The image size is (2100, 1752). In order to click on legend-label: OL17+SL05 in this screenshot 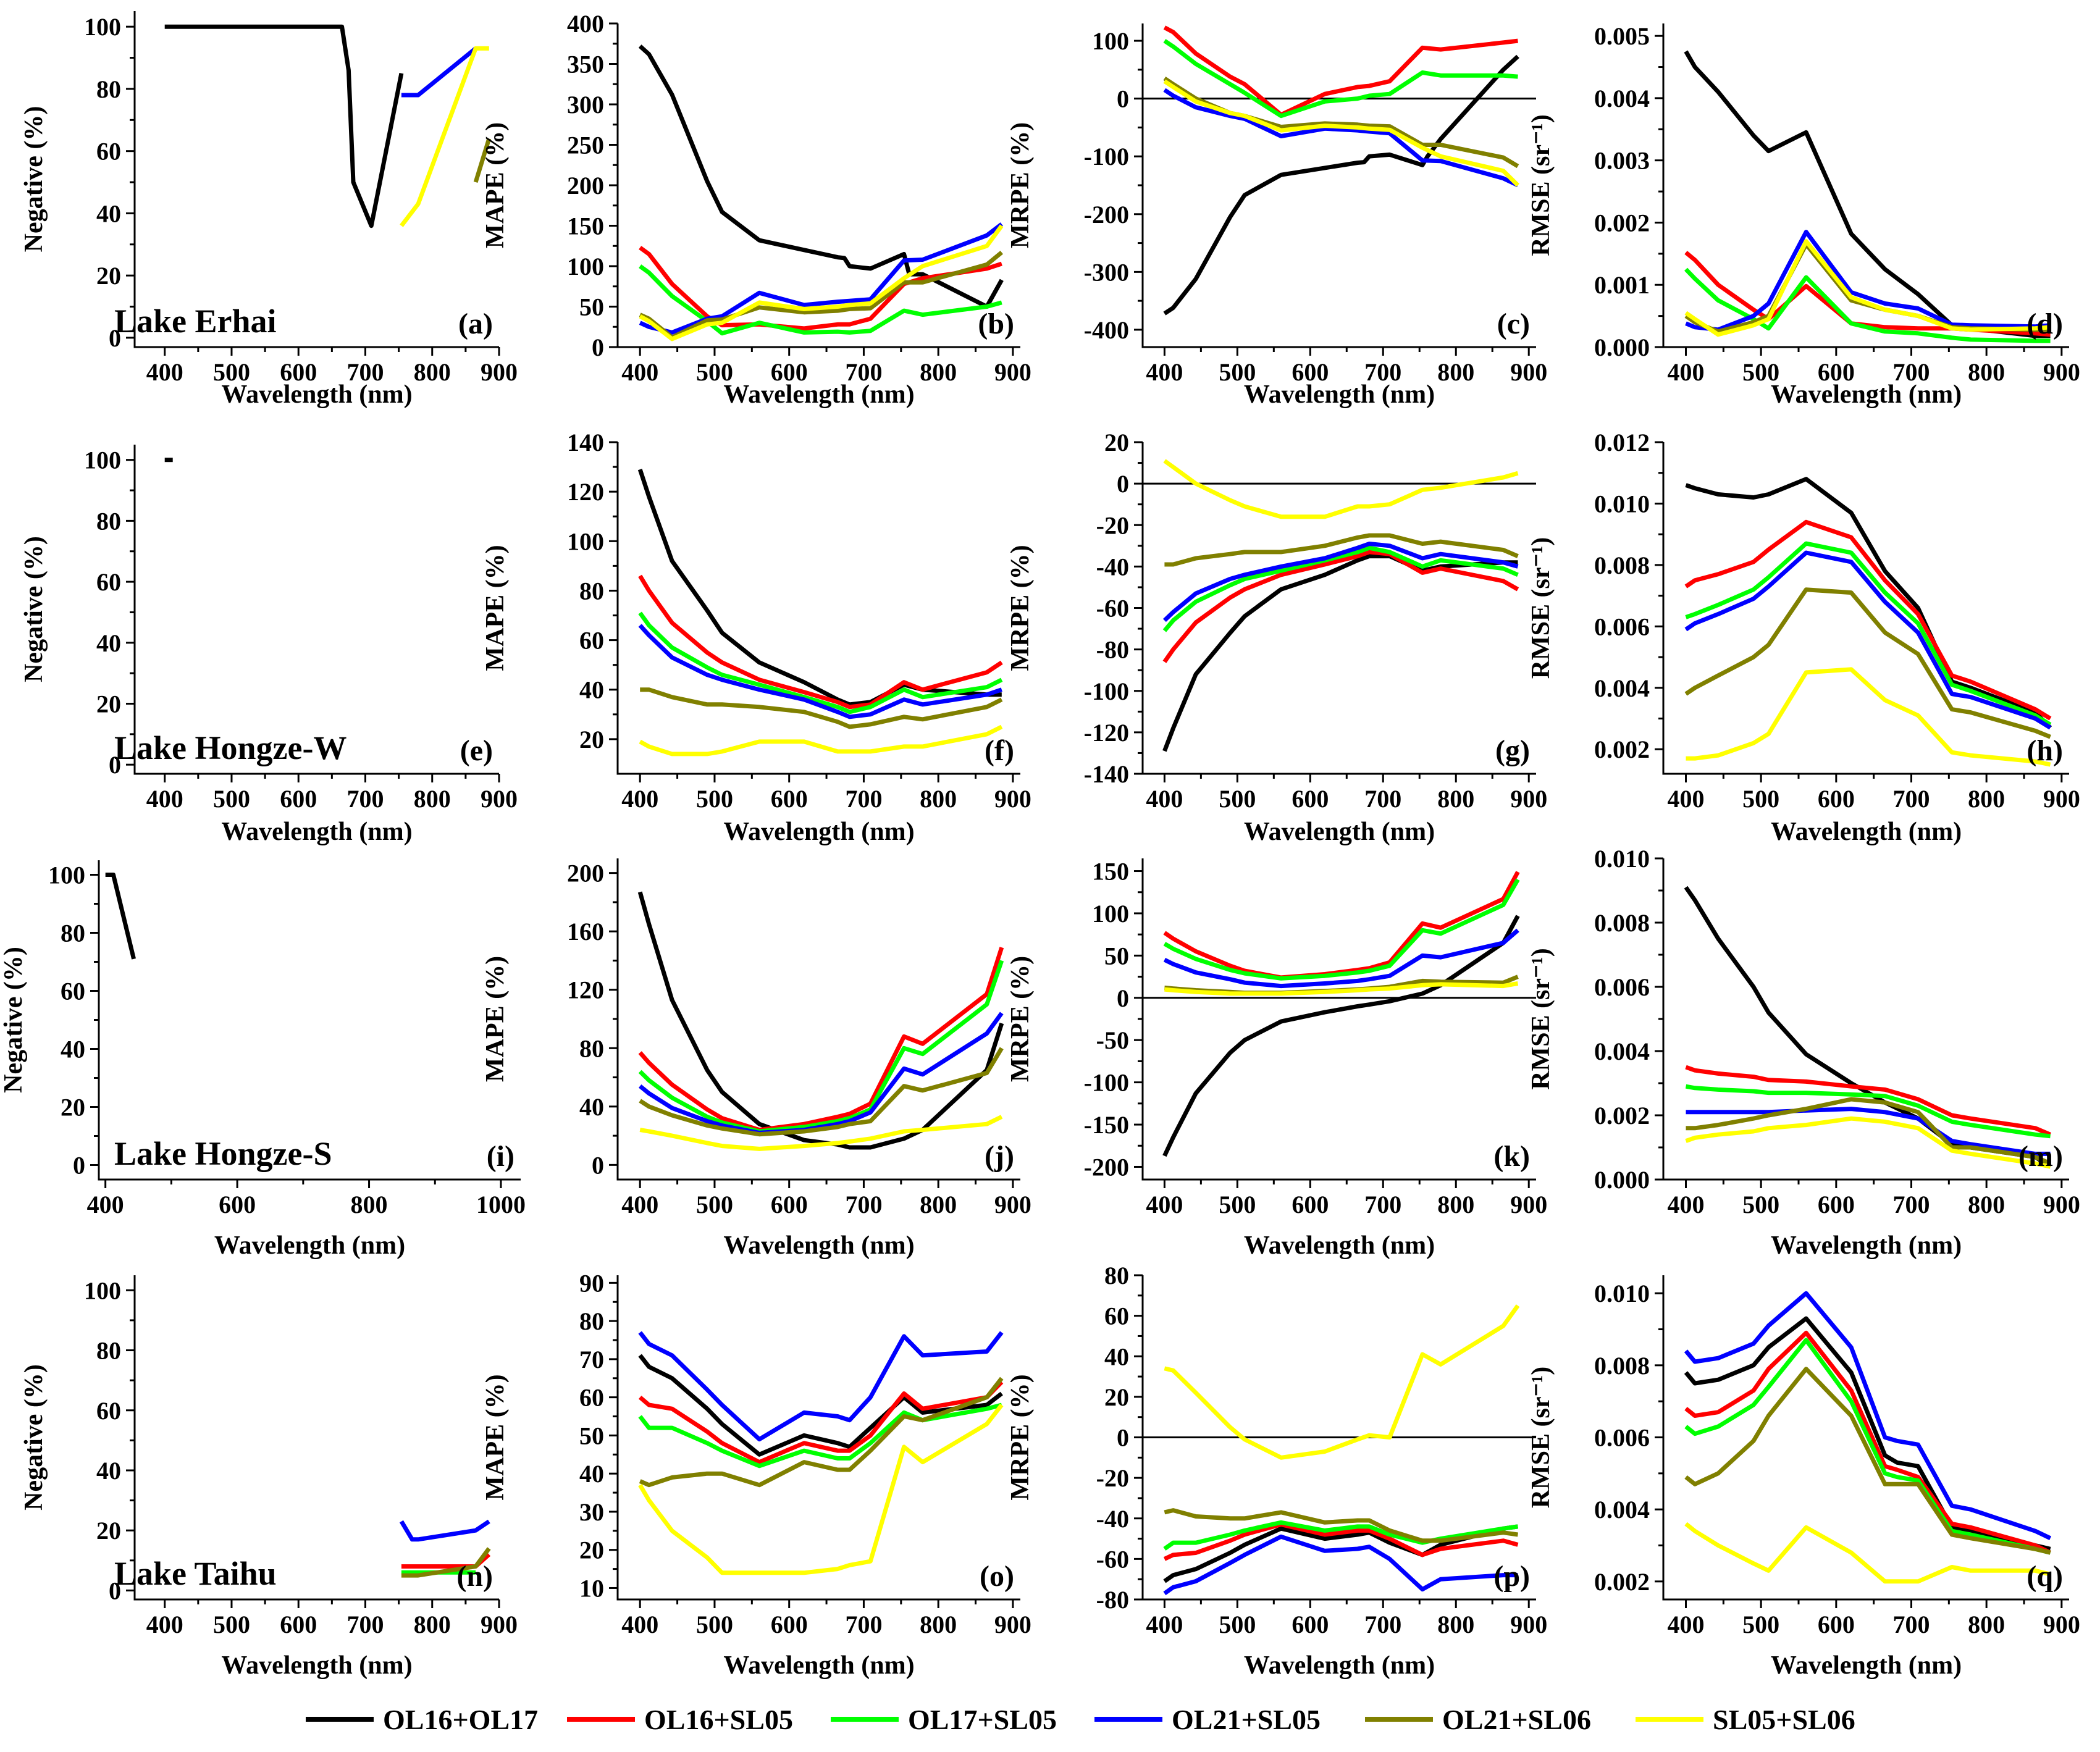, I will do `click(983, 1719)`.